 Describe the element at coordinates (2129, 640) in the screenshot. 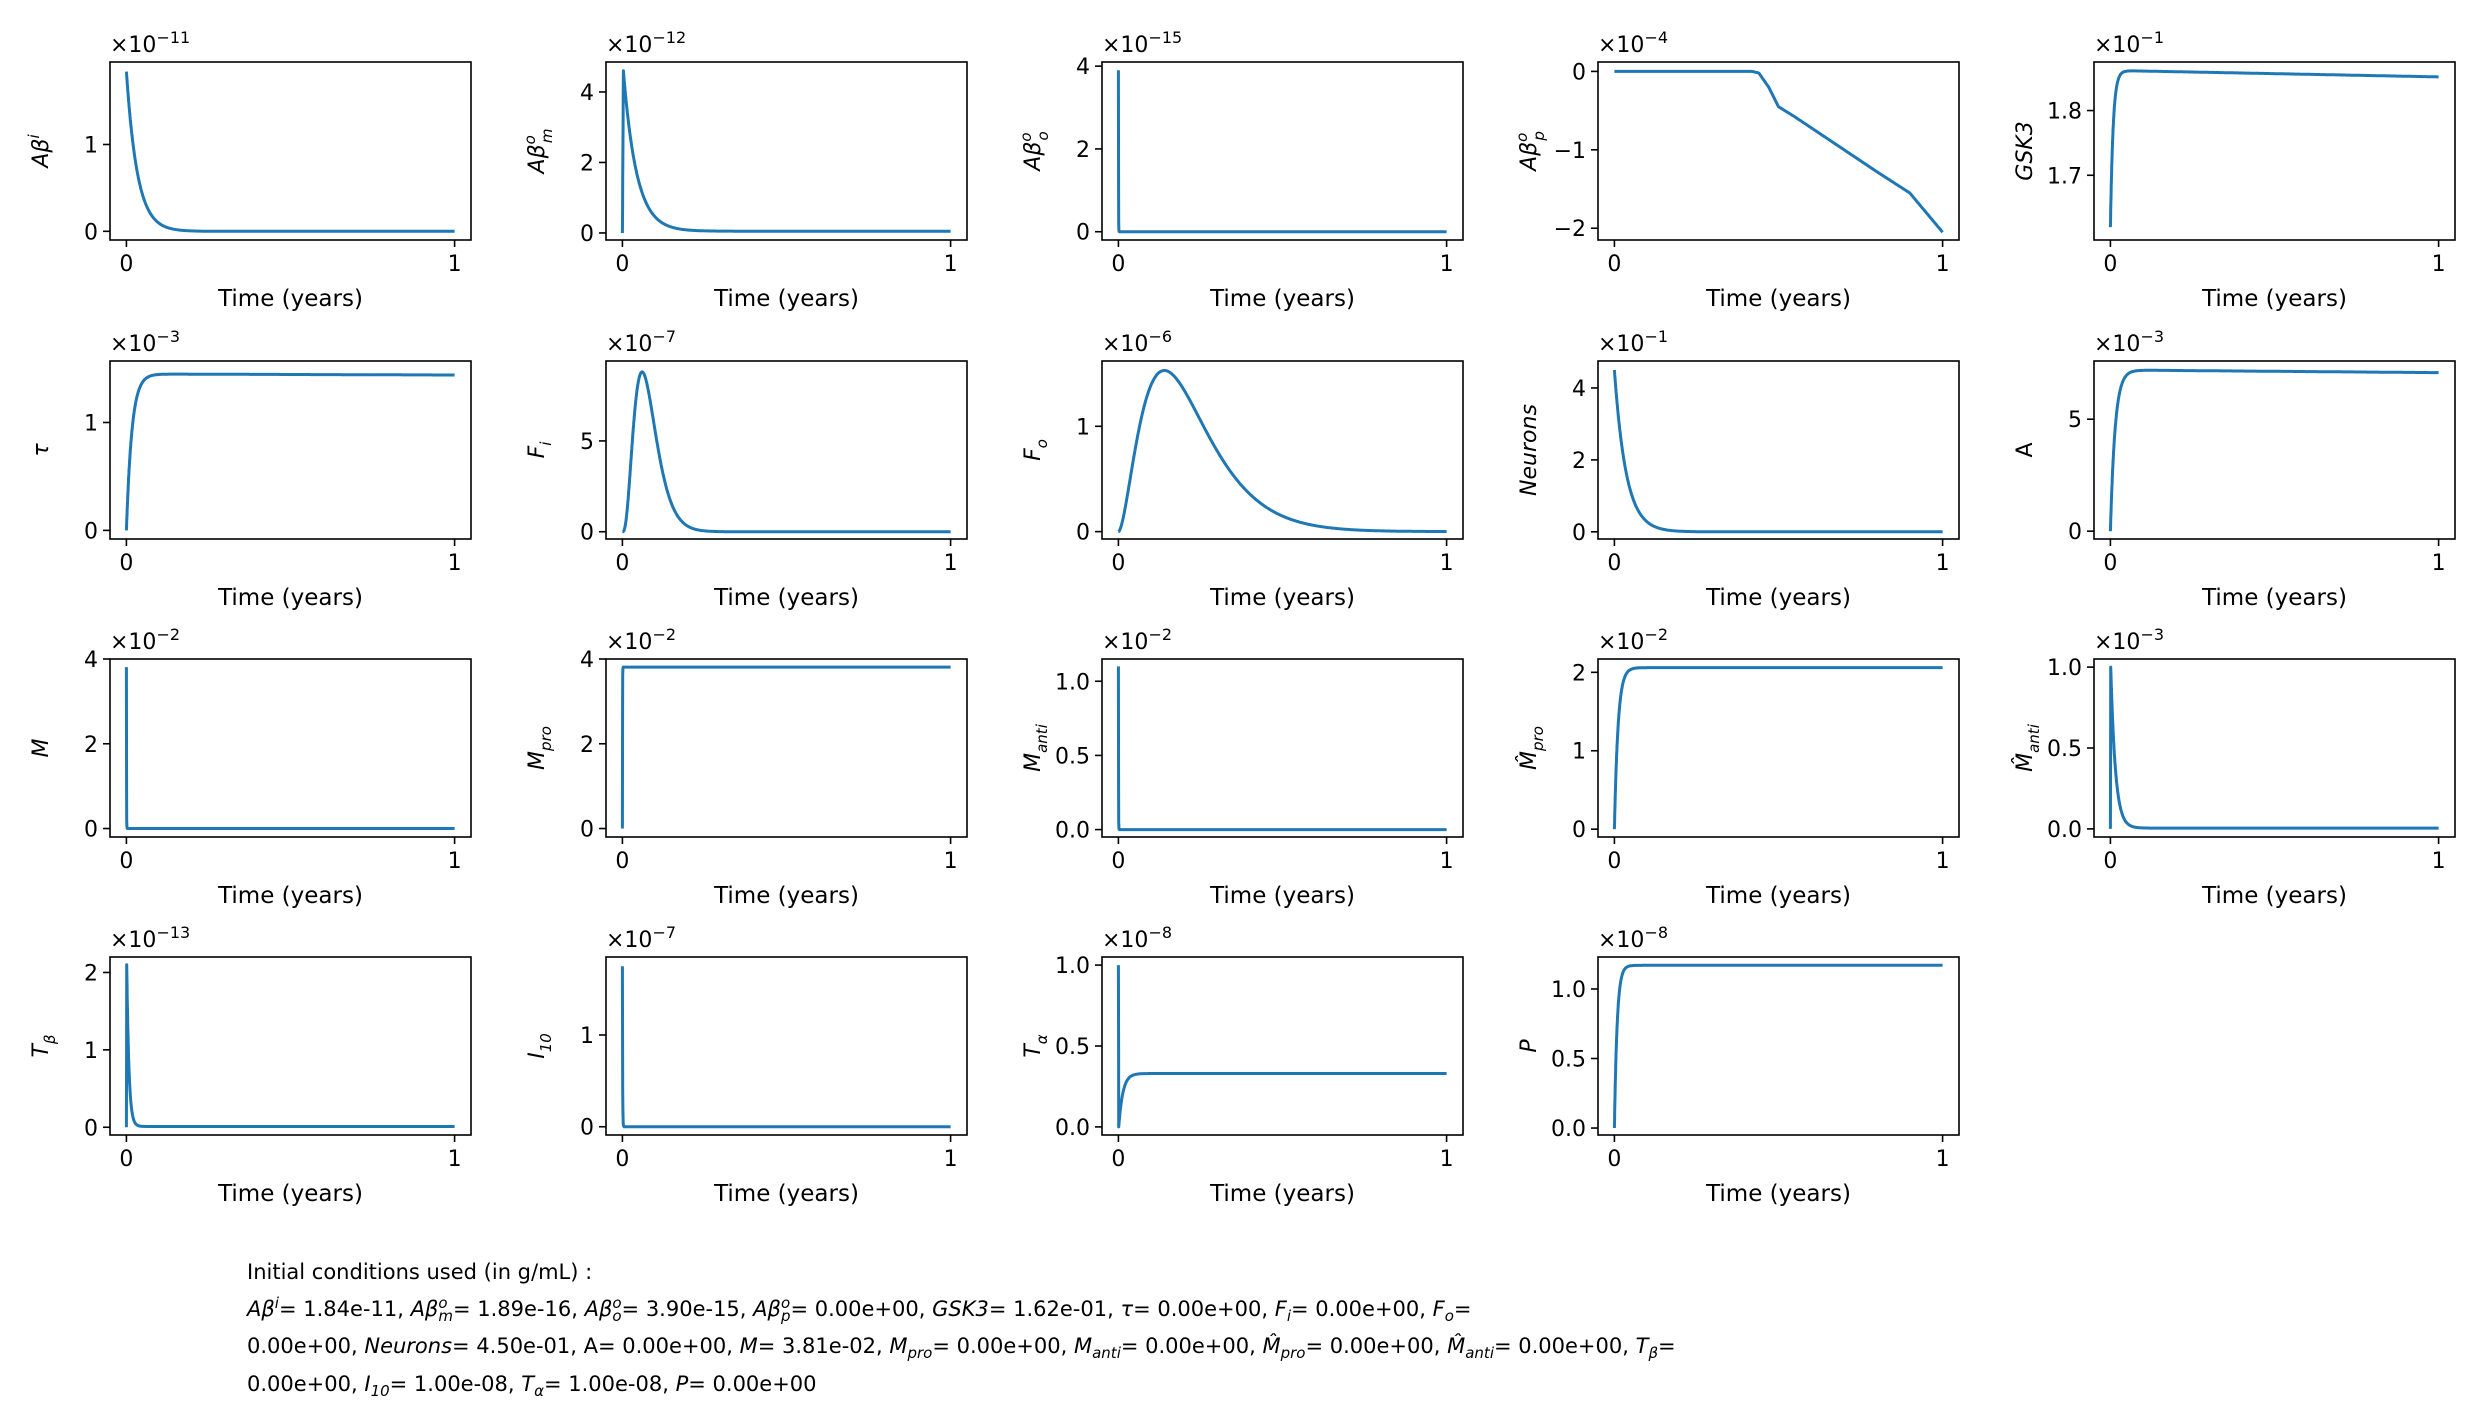

I see `axis-offset-label: ×10⁻³` at that location.